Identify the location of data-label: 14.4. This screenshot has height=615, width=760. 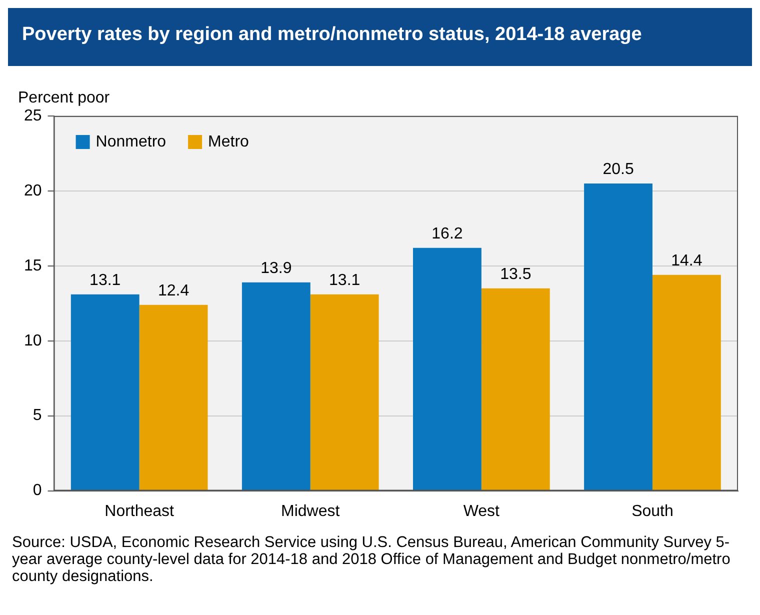
(686, 261).